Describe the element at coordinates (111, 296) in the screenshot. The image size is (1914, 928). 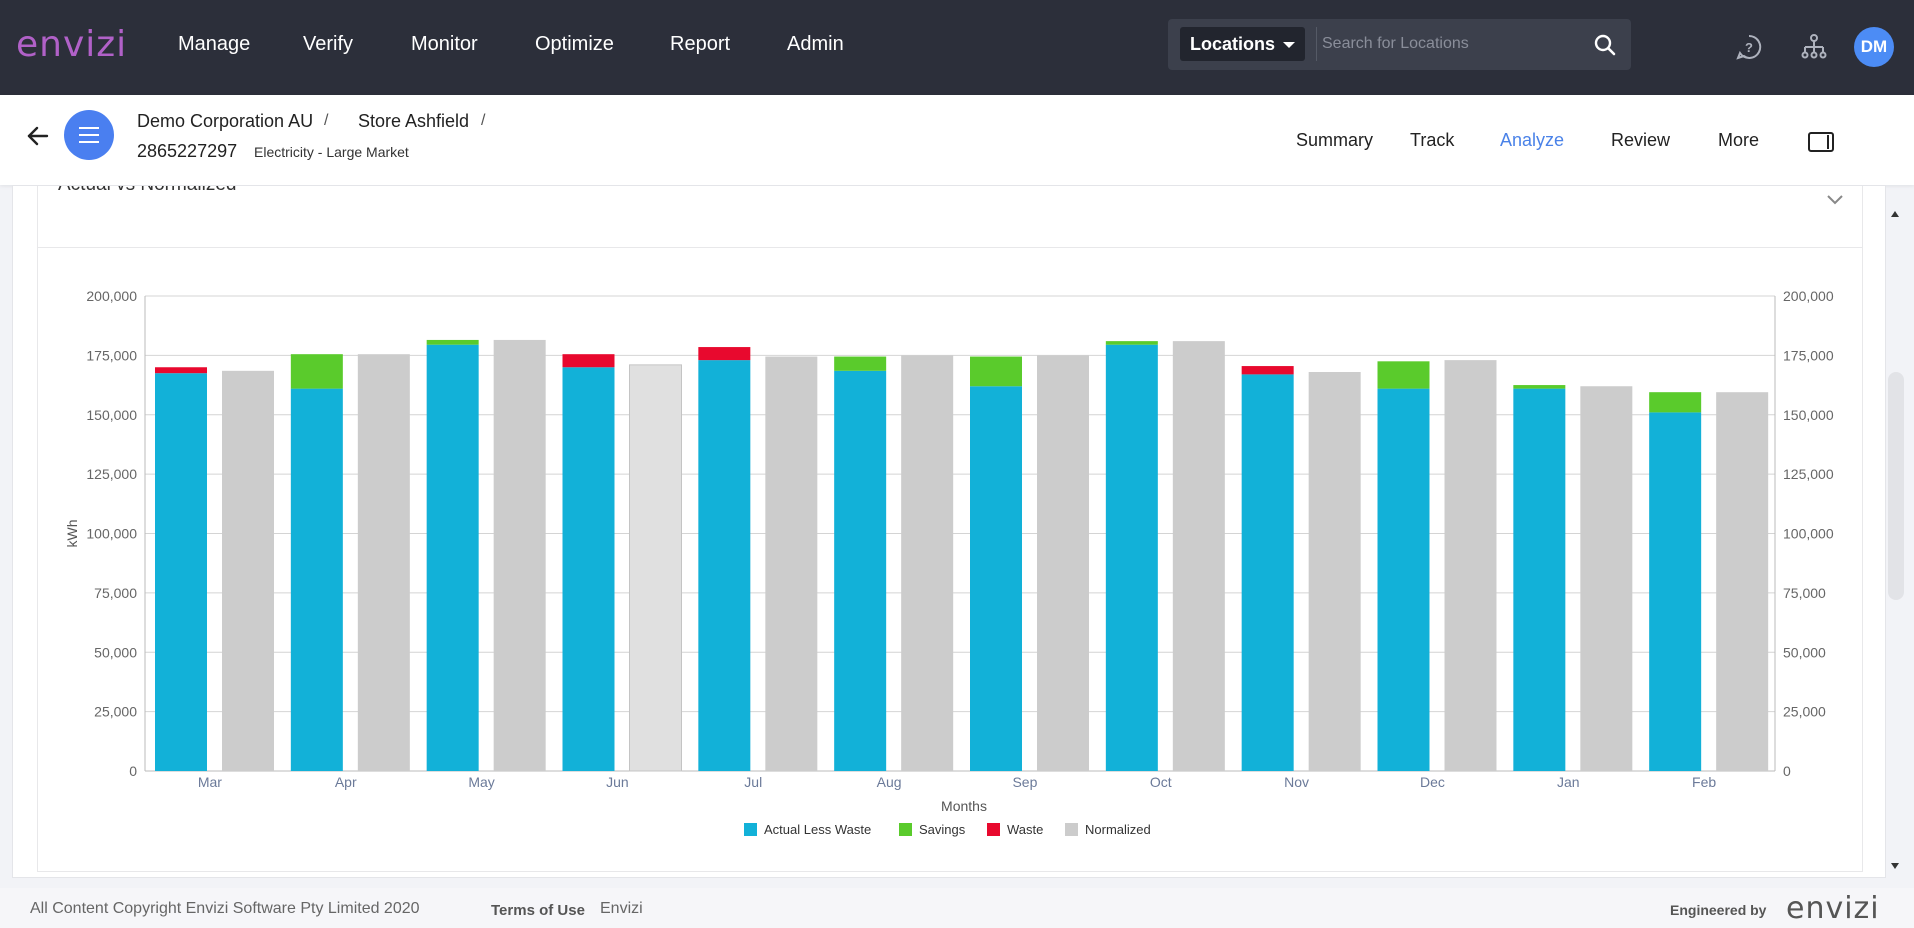
I see `y-tick-label: 200,000` at that location.